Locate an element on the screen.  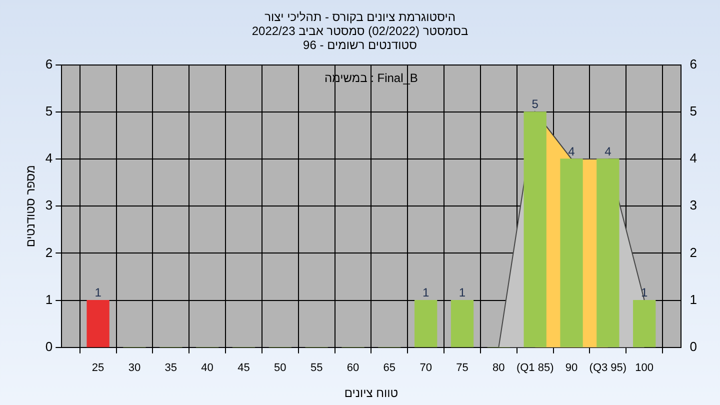
y-tick-label: 1 is located at coordinates (49, 299).